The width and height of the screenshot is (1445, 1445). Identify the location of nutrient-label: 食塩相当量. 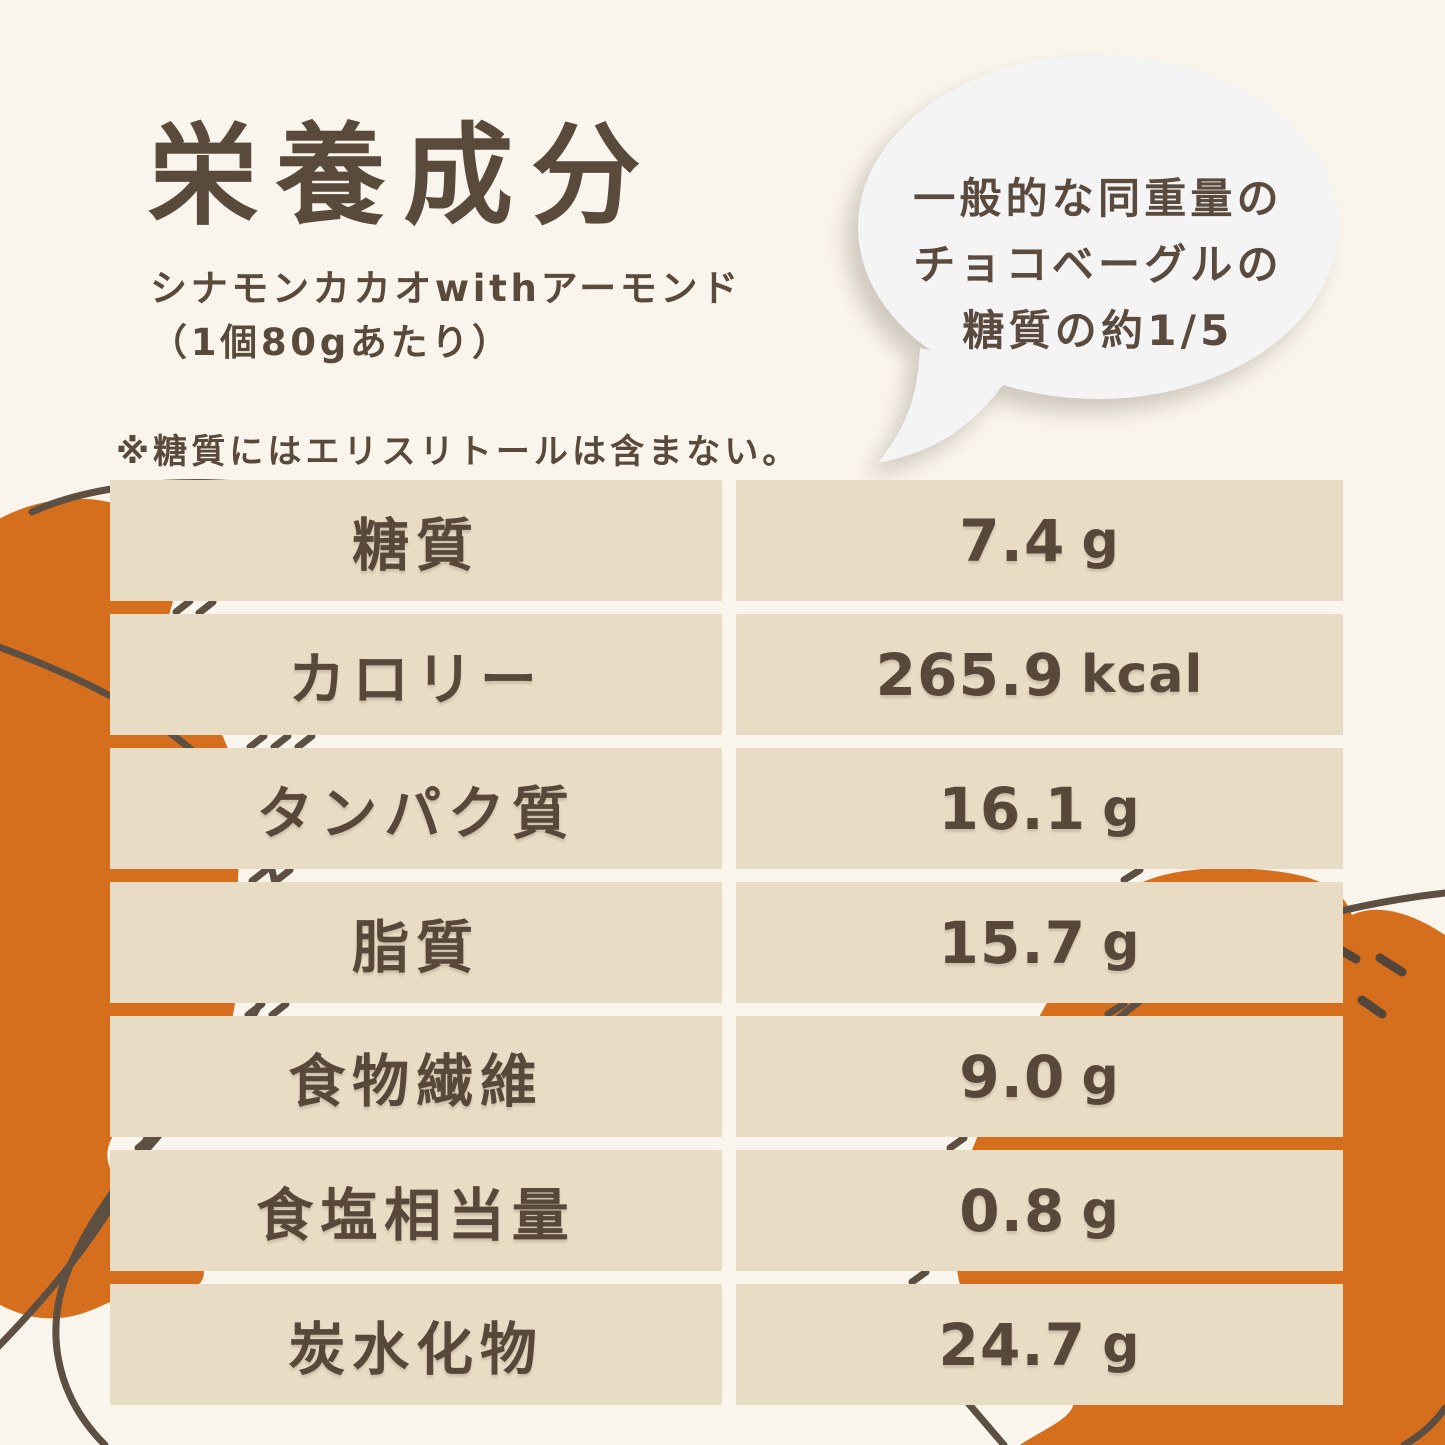
(416, 1215).